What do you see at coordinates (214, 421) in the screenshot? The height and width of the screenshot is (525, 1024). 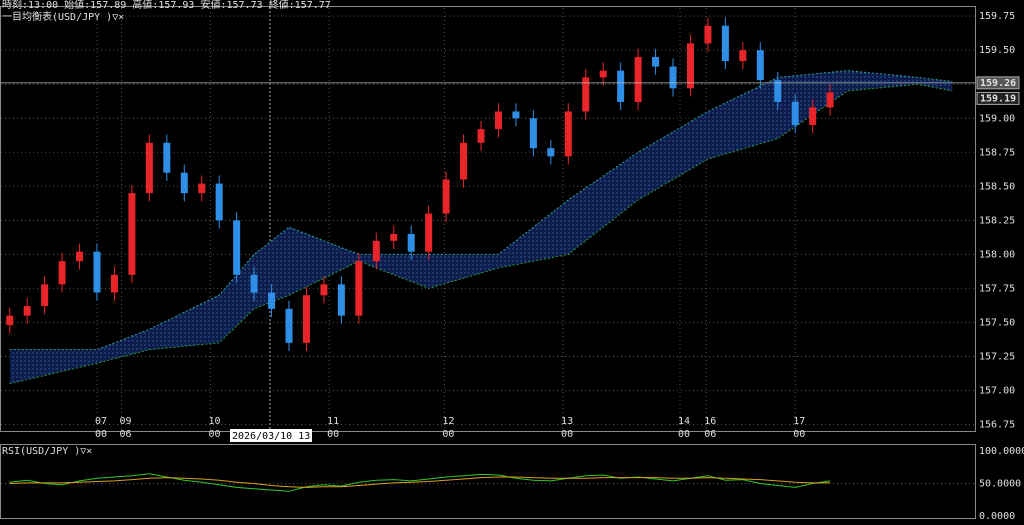 I see `x-tick-label: 10` at bounding box center [214, 421].